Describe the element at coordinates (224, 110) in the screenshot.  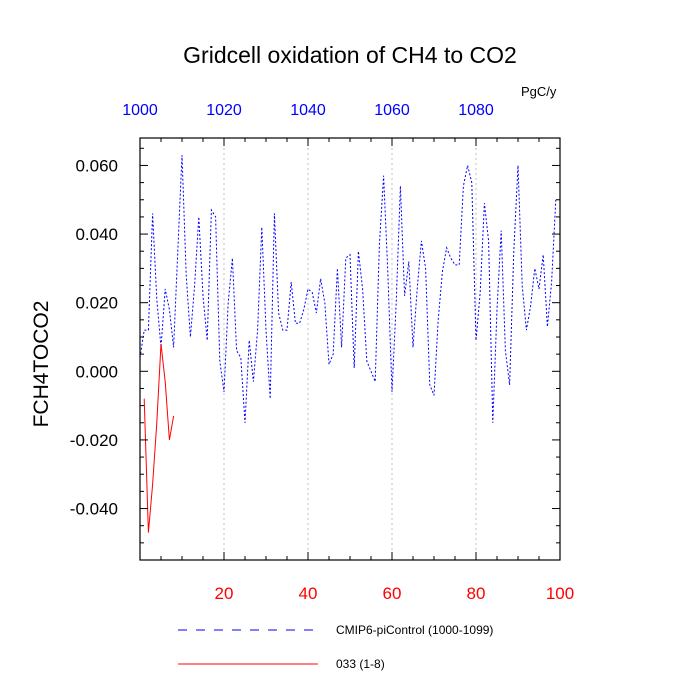
I see `top-tick-label: 1020` at that location.